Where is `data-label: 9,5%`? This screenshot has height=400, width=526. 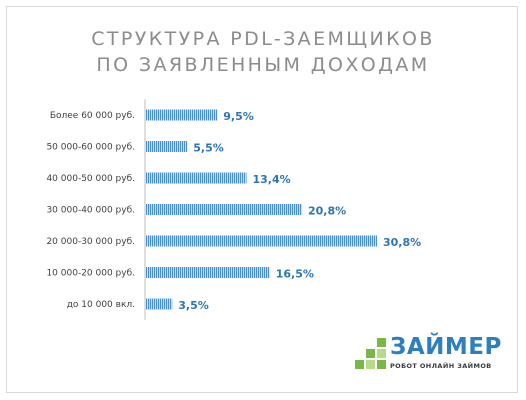
data-label: 9,5% is located at coordinates (238, 116).